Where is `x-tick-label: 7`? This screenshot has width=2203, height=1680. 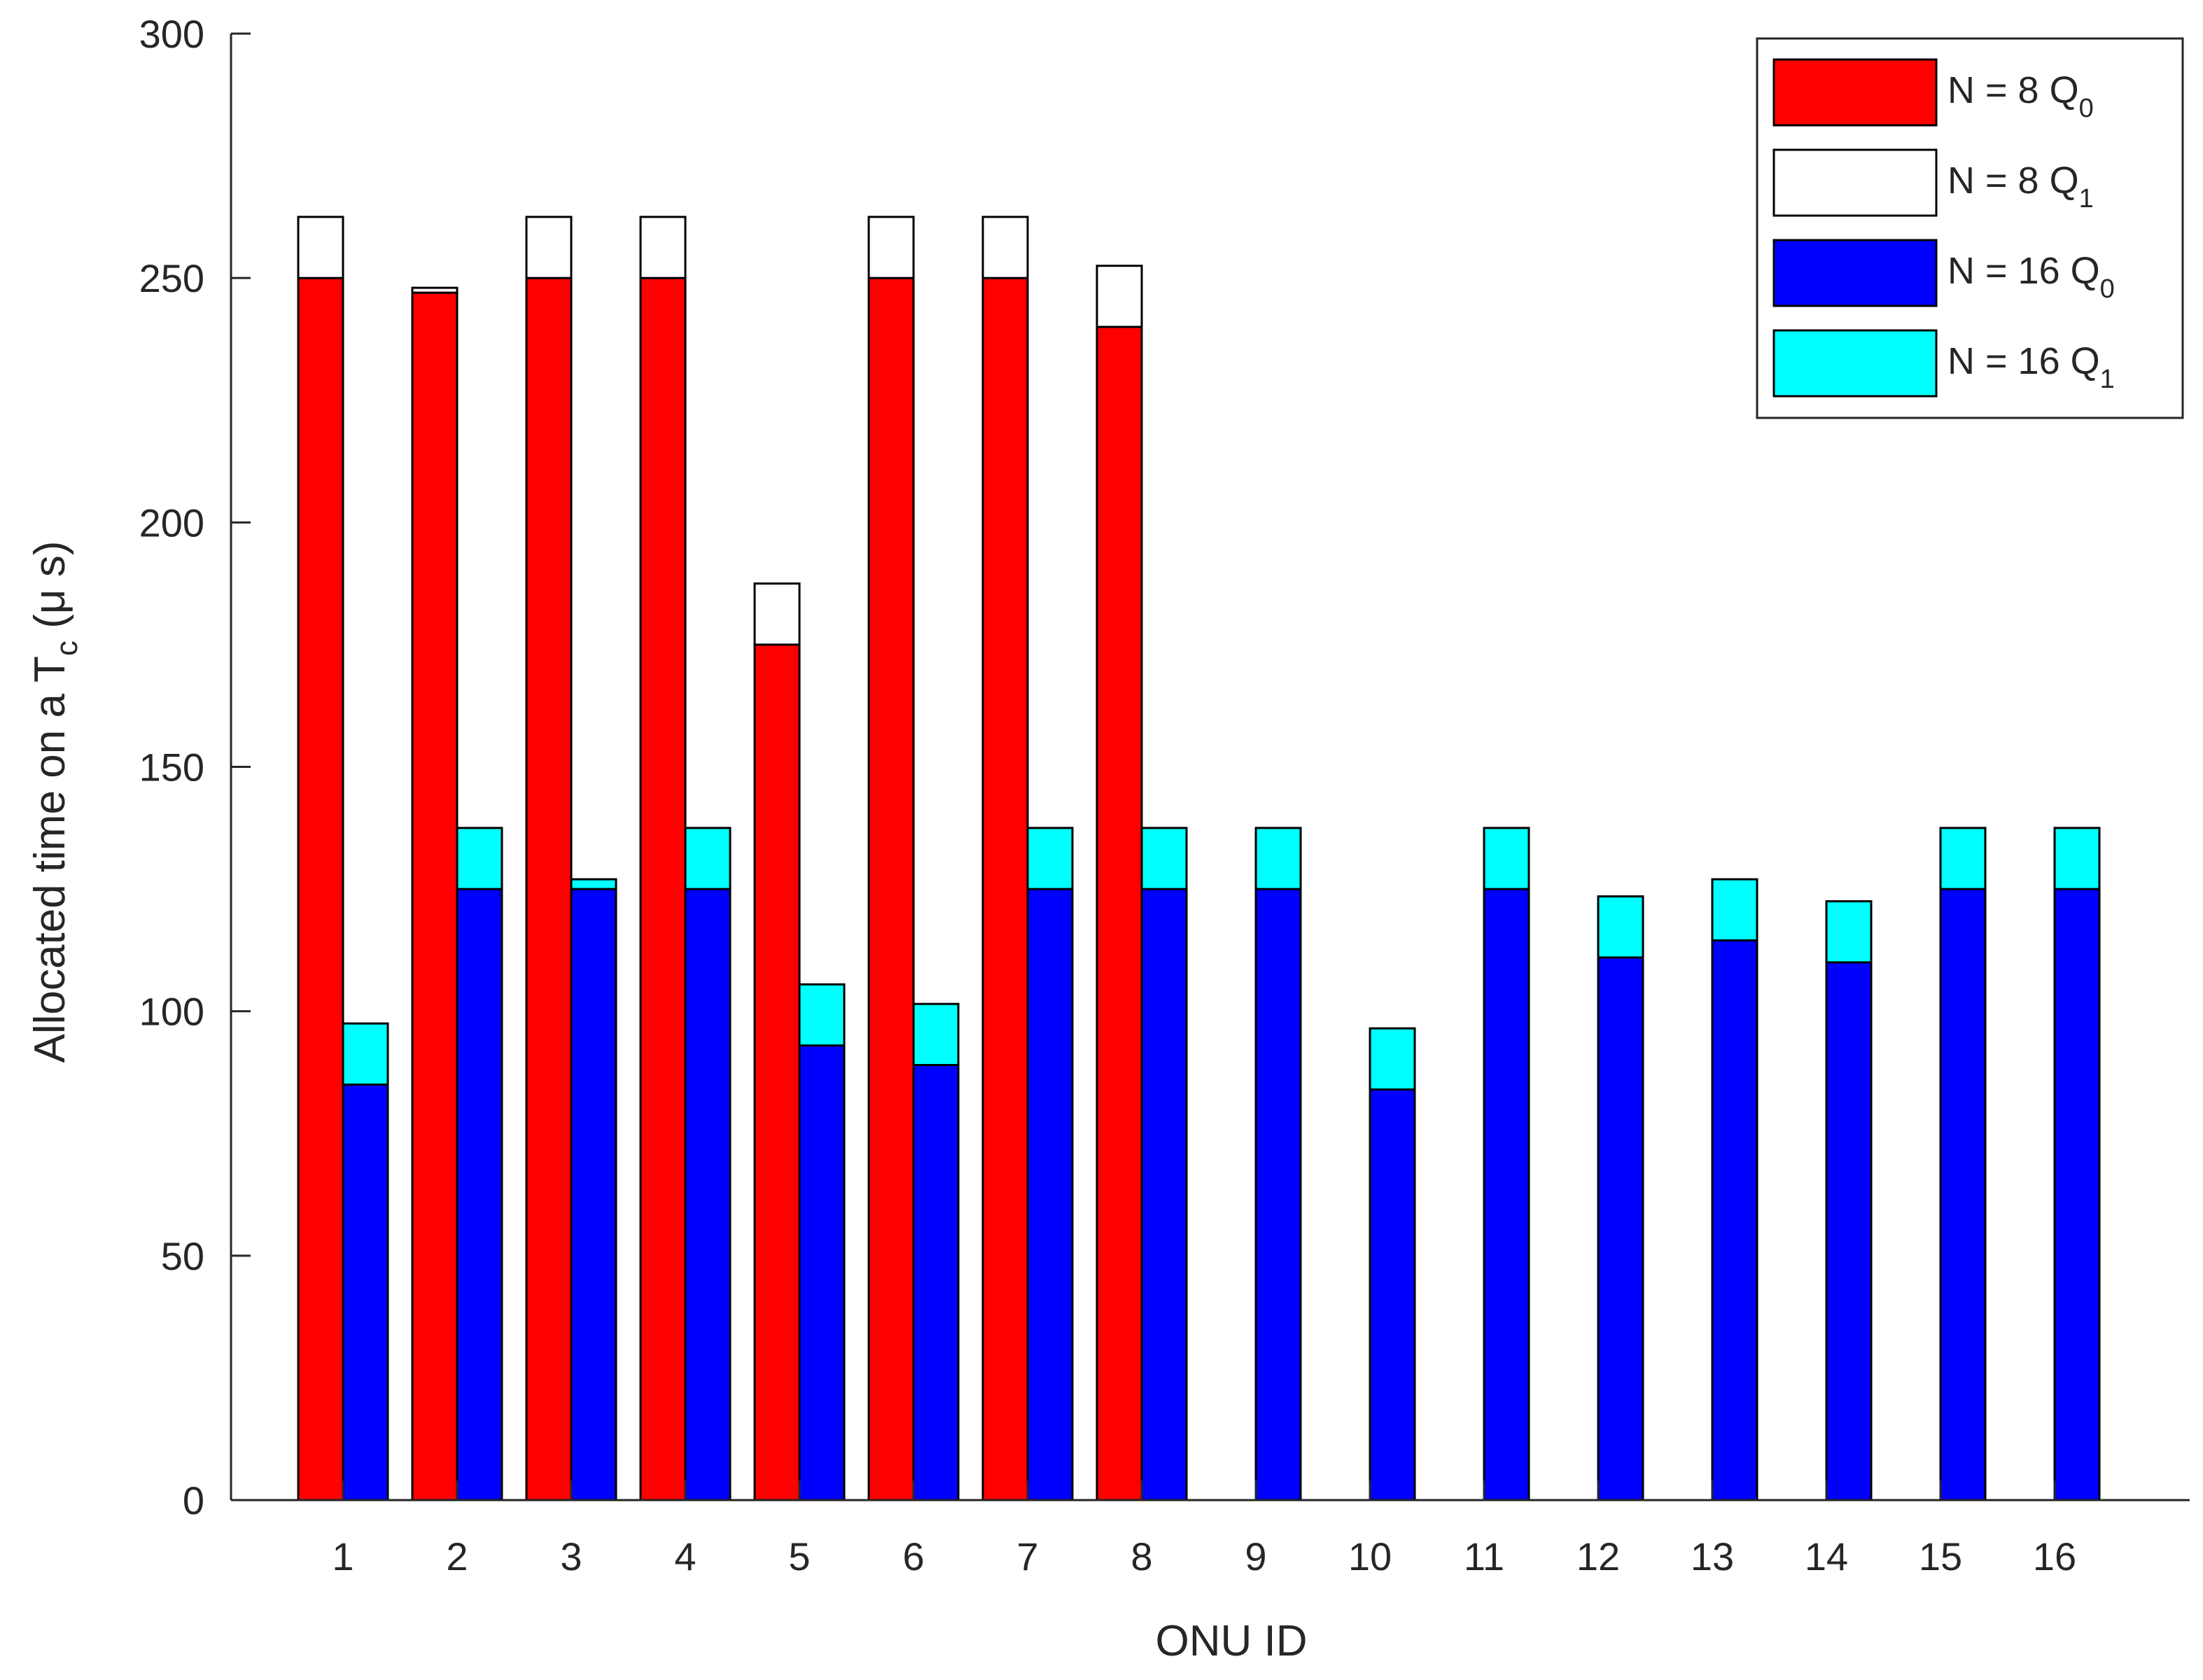 x-tick-label: 7 is located at coordinates (1027, 1556).